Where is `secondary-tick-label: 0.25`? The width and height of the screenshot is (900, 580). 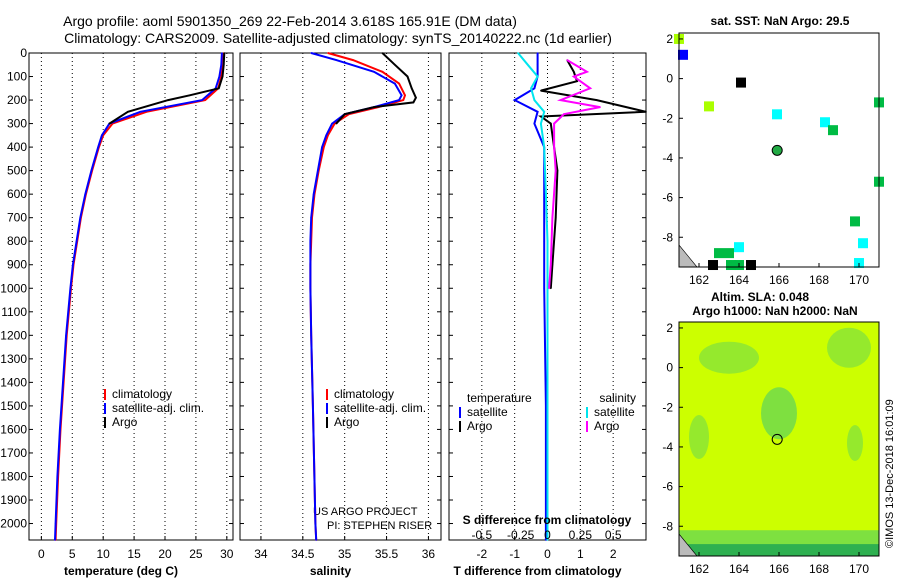 secondary-tick-label: 0.25 is located at coordinates (581, 535).